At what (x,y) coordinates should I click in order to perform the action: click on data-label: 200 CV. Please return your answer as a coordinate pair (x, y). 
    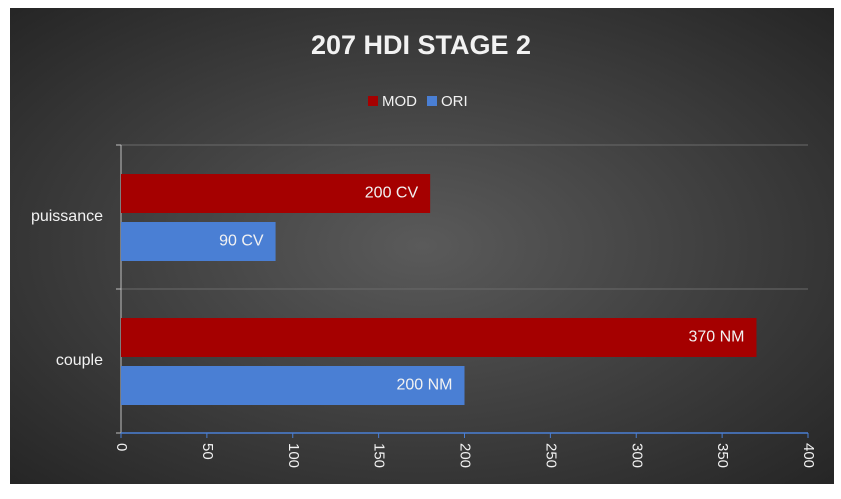
    Looking at the image, I should click on (392, 193).